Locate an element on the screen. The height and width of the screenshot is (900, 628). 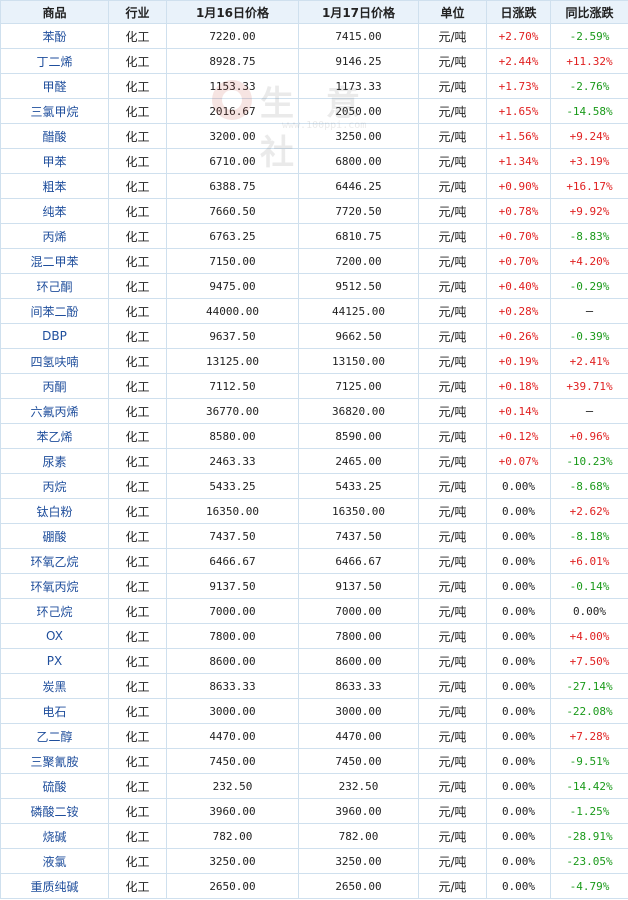
product-name-link: OX is located at coordinates (54, 636).